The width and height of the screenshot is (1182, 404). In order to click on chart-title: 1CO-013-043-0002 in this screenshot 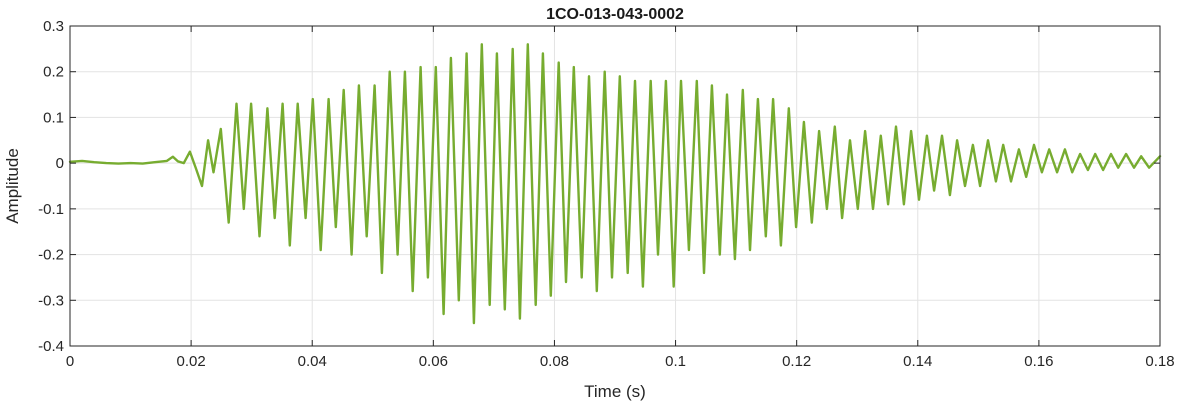, I will do `click(615, 14)`.